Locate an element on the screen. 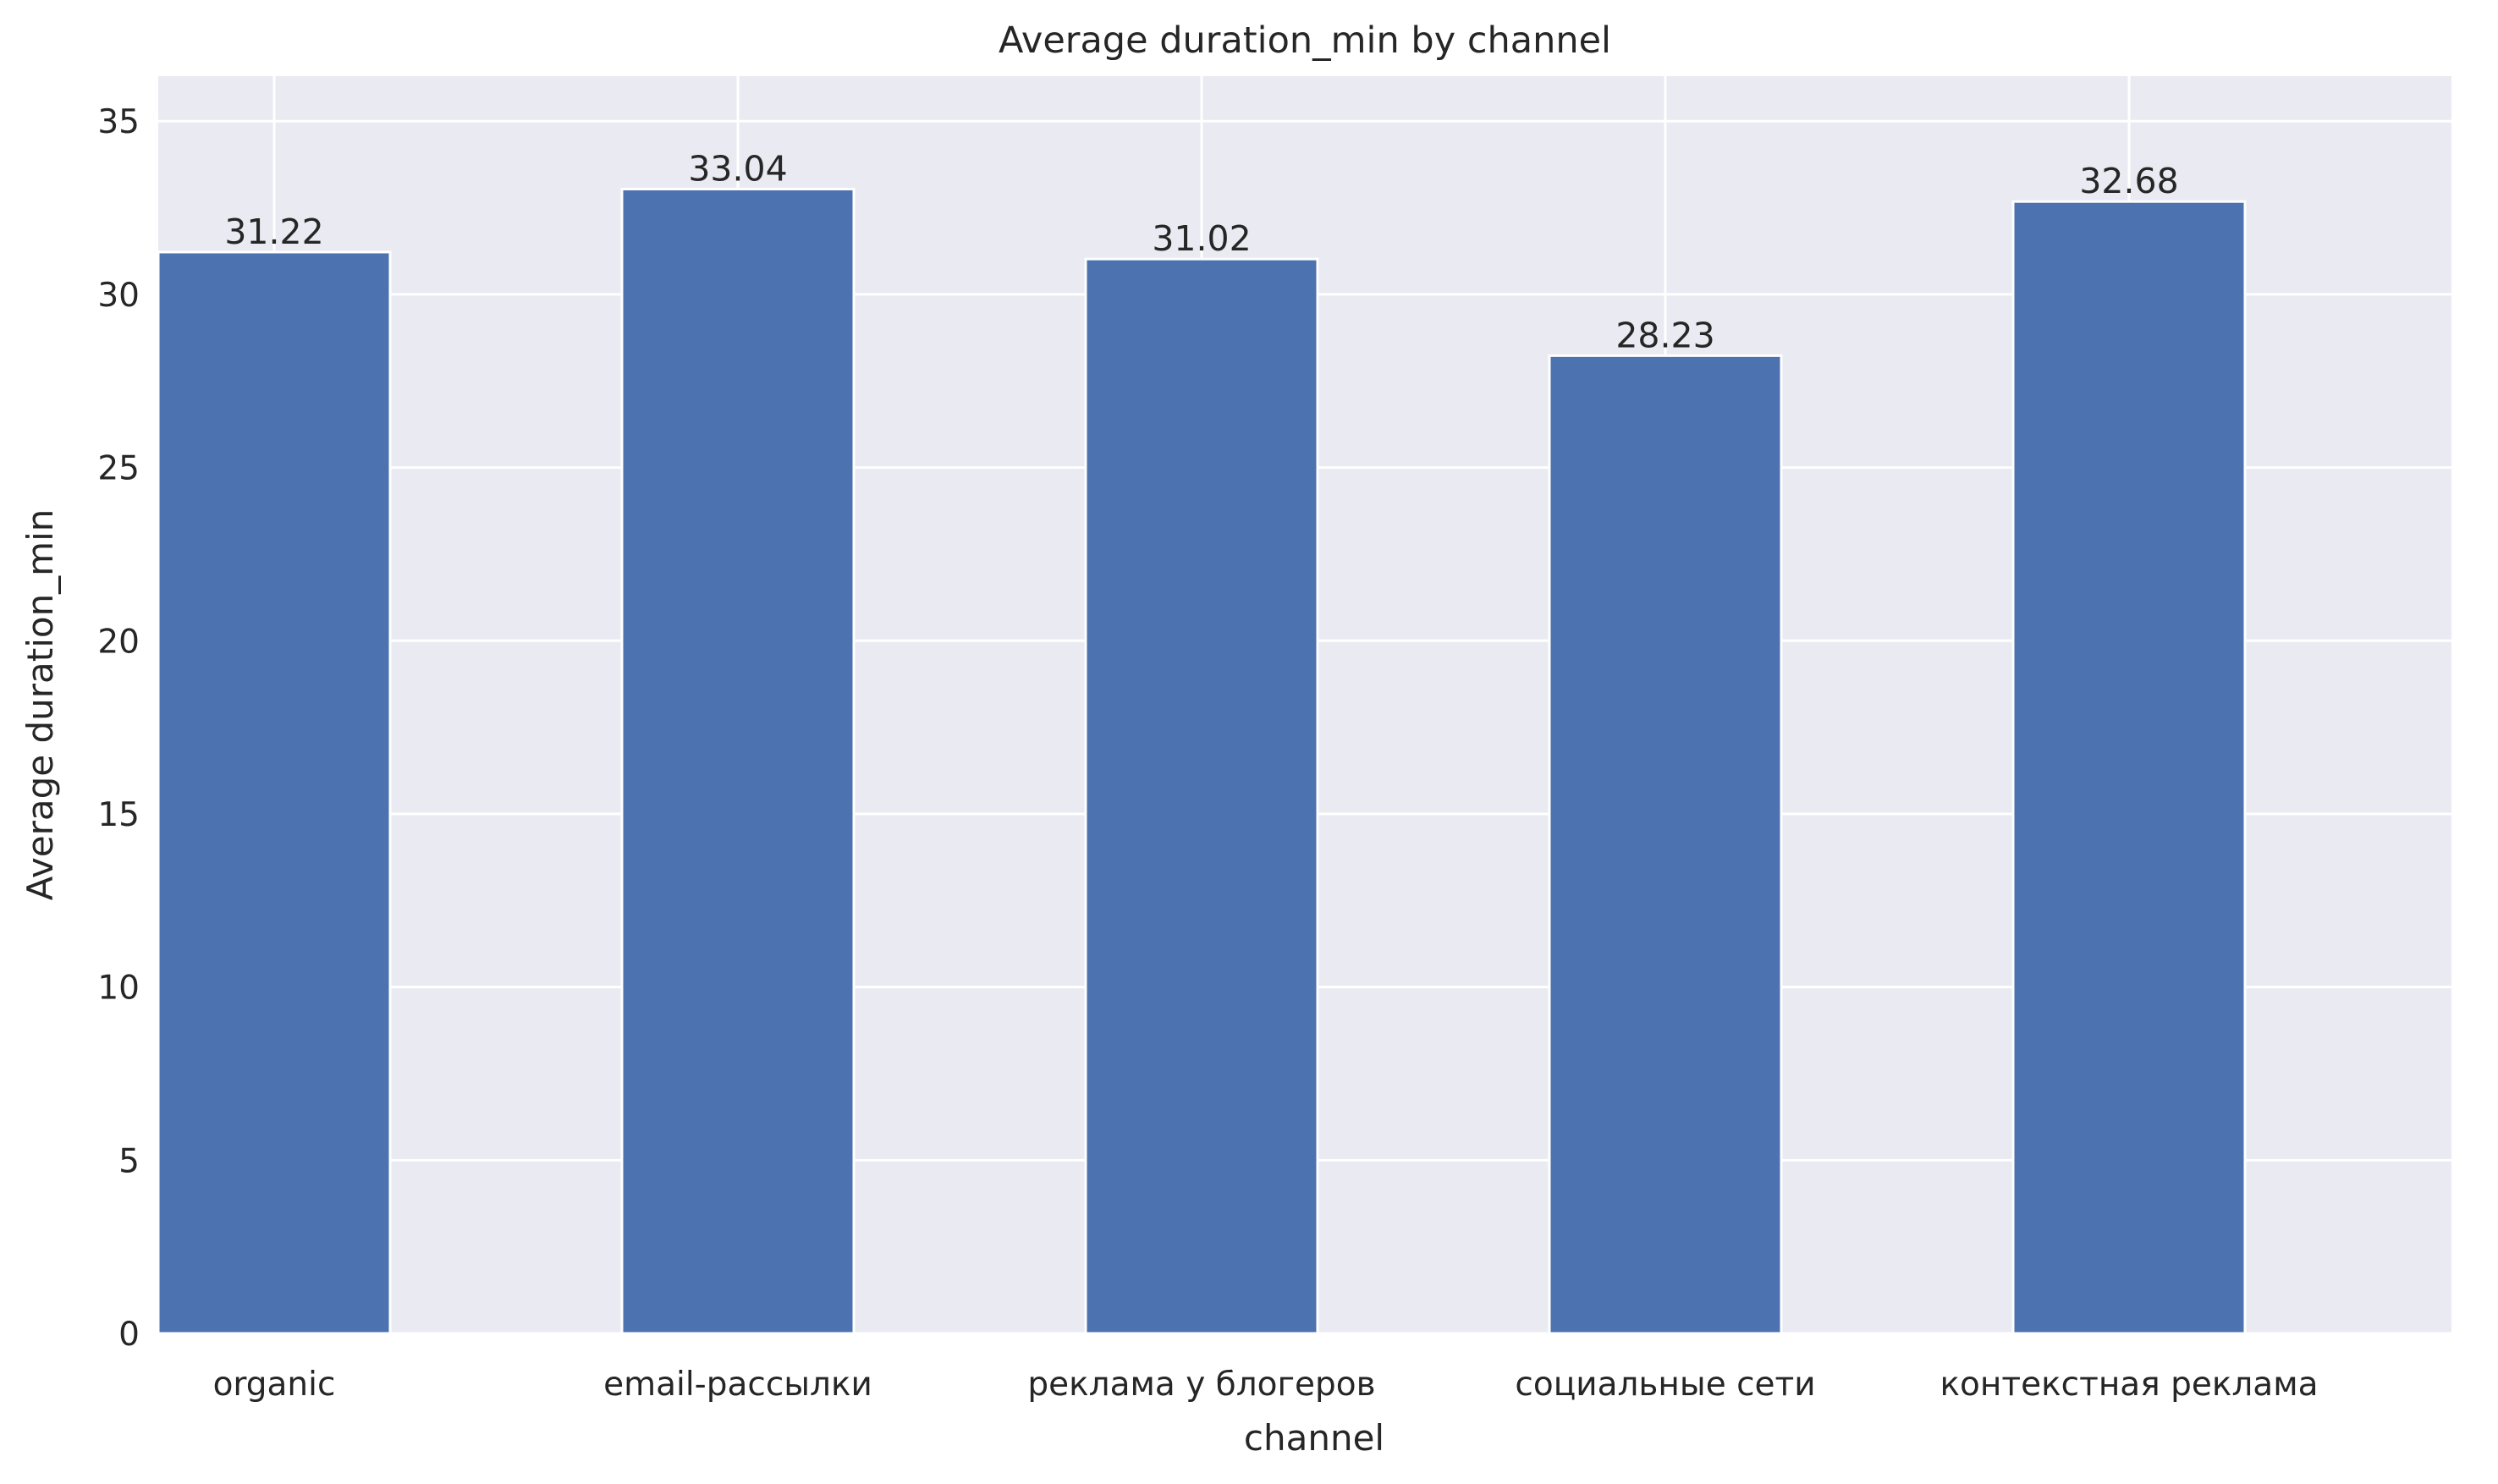 Image resolution: width=2498 pixels, height=1484 pixels. y-tick-label: 10 is located at coordinates (118, 989).